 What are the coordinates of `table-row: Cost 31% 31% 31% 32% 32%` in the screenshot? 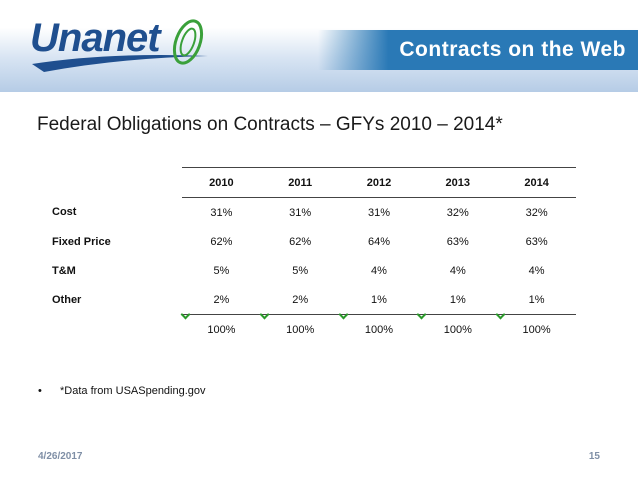 It's located at (314, 213).